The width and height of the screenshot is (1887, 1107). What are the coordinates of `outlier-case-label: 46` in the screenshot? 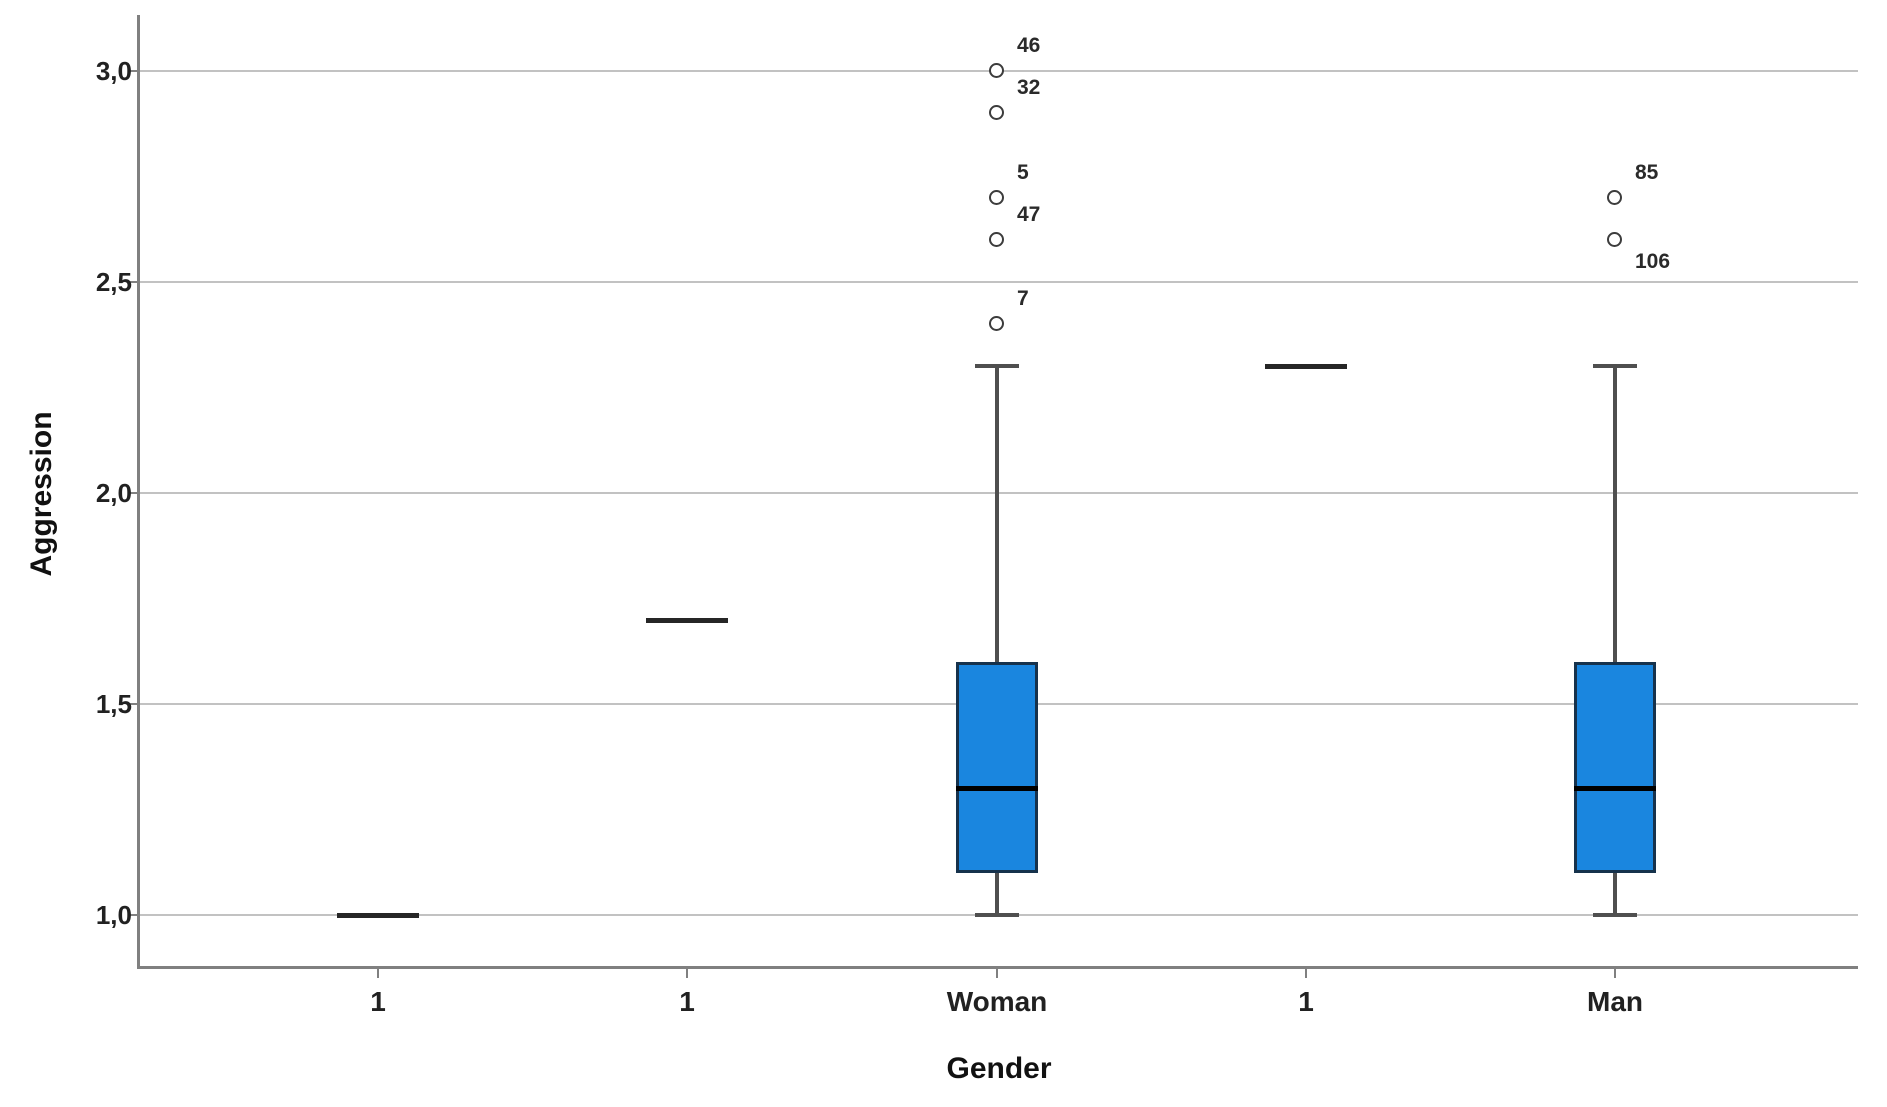 It's located at (1029, 45).